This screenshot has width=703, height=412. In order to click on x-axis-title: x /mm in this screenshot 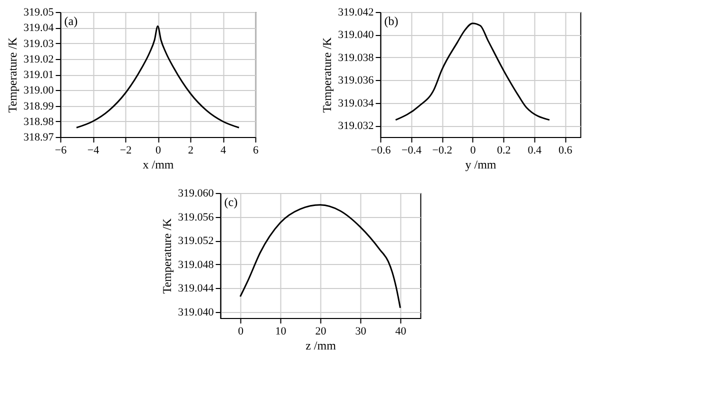, I will do `click(158, 165)`.